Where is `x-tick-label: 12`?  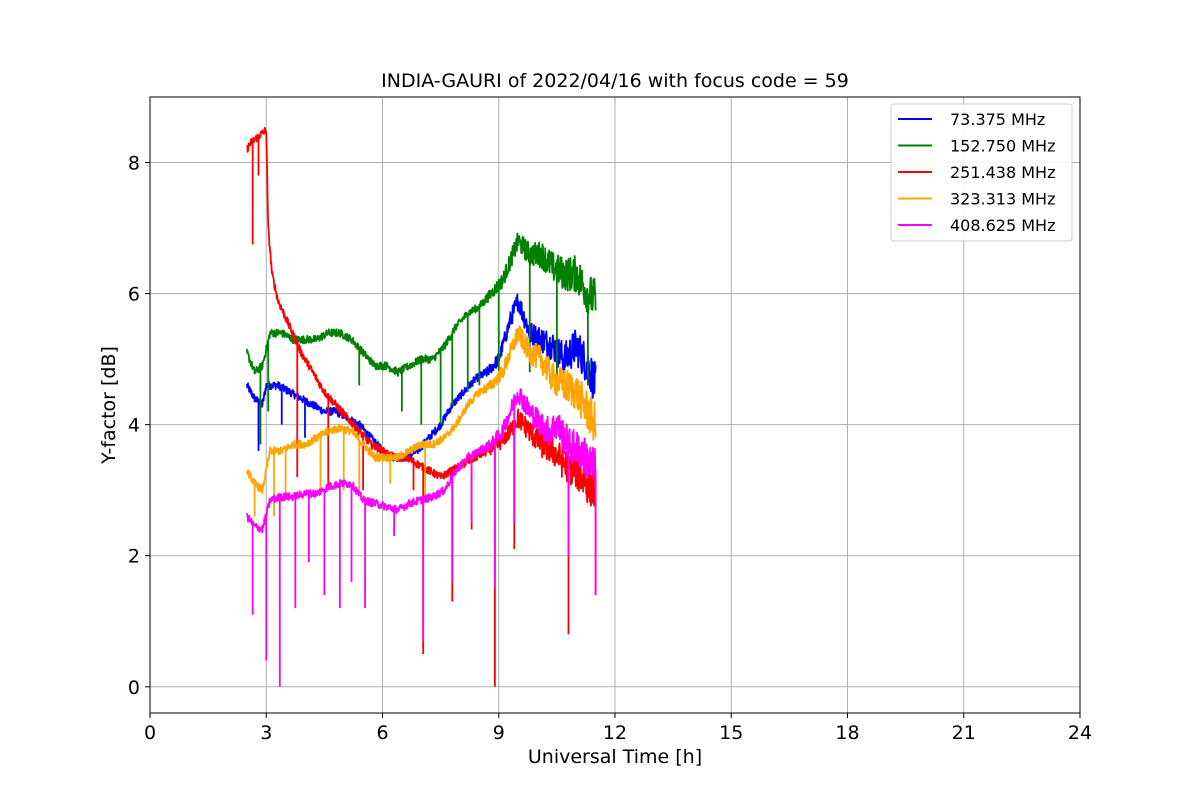
x-tick-label: 12 is located at coordinates (615, 733).